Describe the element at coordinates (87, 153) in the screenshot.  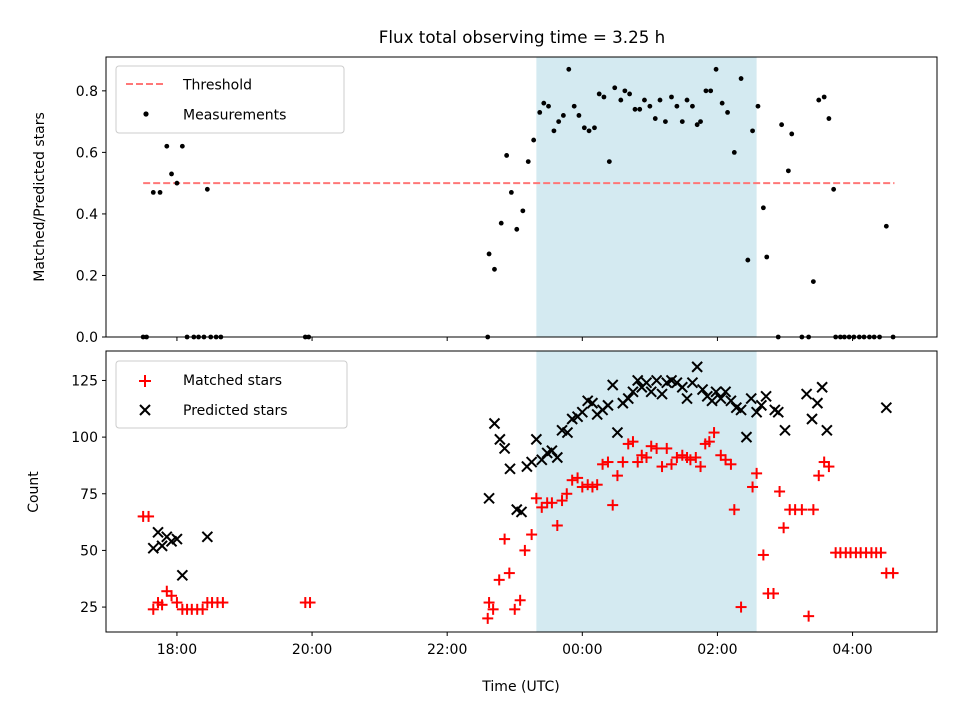
I see `top-y-tick-label: 0.6` at that location.